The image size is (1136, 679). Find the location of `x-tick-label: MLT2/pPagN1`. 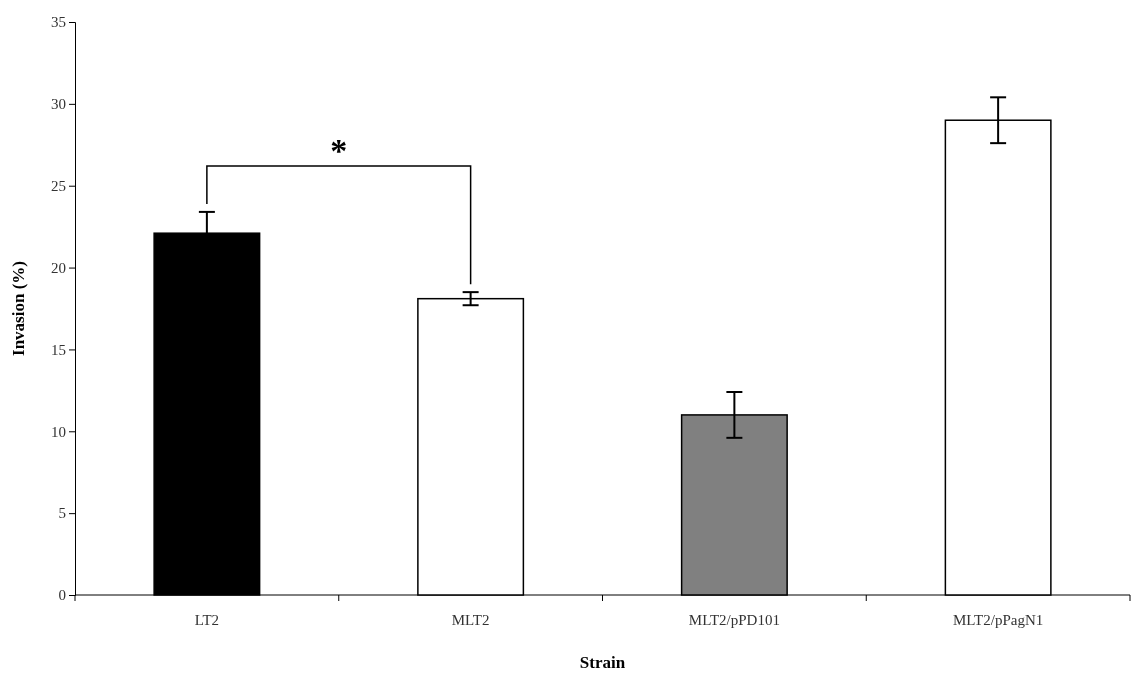

x-tick-label: MLT2/pPagN1 is located at coordinates (998, 620).